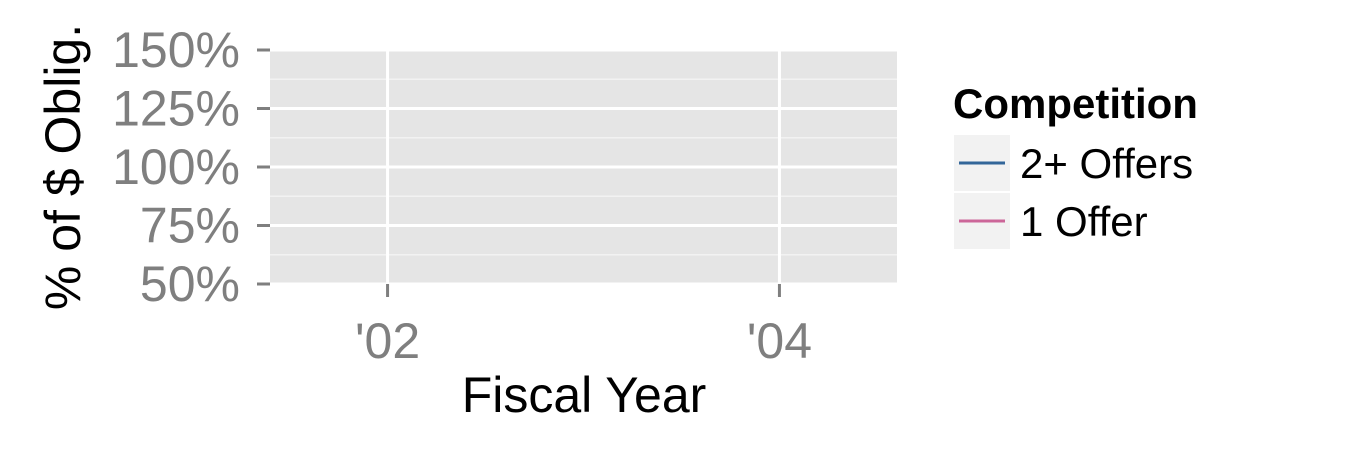 The height and width of the screenshot is (450, 1350). Describe the element at coordinates (1075, 103) in the screenshot. I see `legend-title: Competition` at that location.